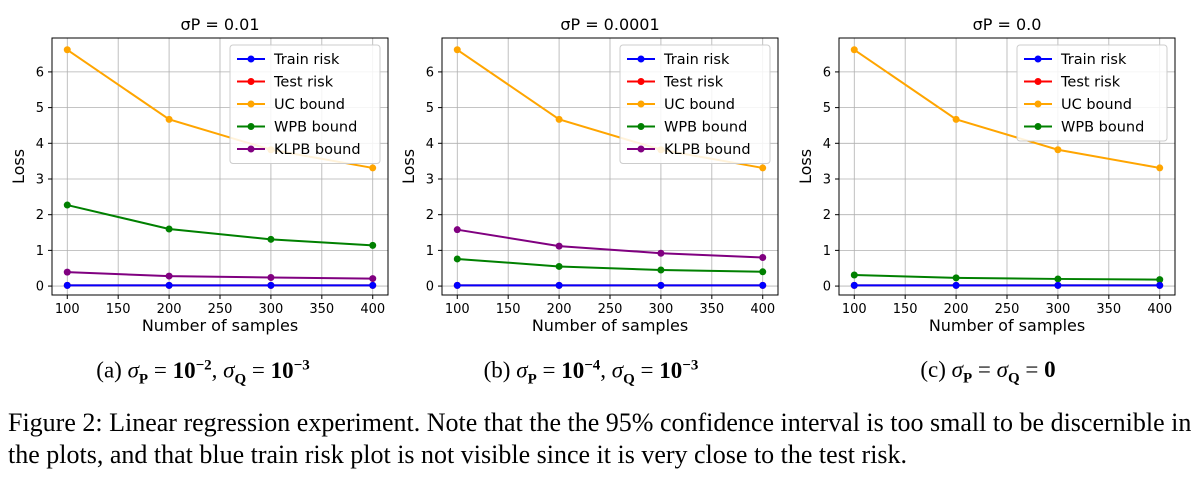 Image resolution: width=1200 pixels, height=481 pixels. I want to click on subcaption-label: (c), so click(933, 369).